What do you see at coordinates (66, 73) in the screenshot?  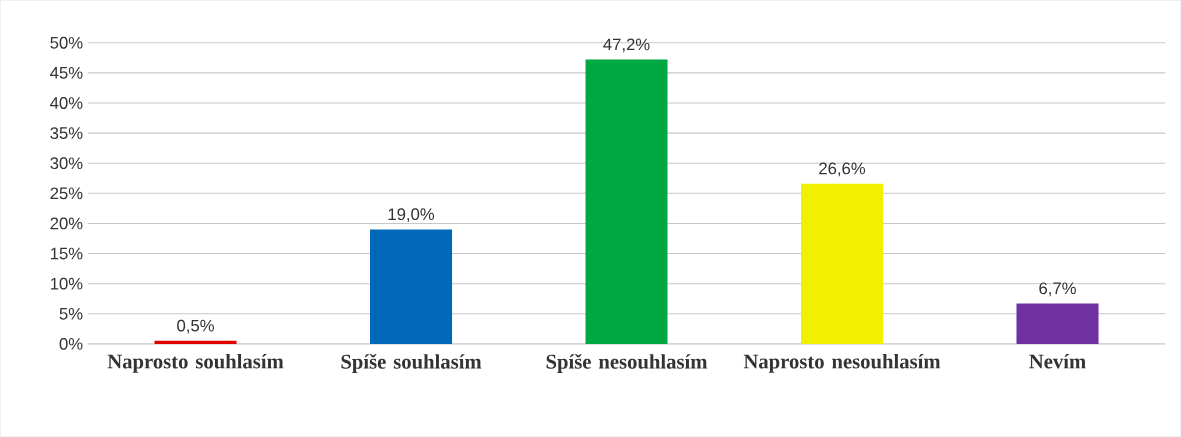 I see `y-tick-label: 45%` at bounding box center [66, 73].